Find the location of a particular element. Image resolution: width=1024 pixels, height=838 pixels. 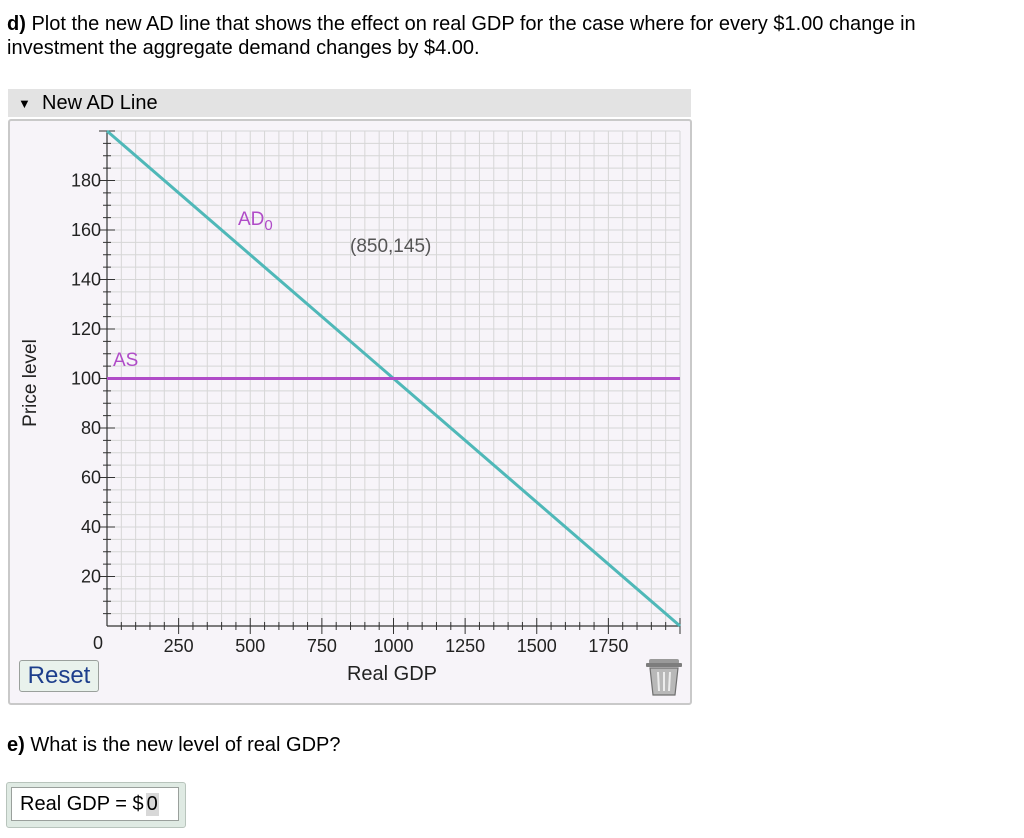

point-label: (850,145) is located at coordinates (390, 246).